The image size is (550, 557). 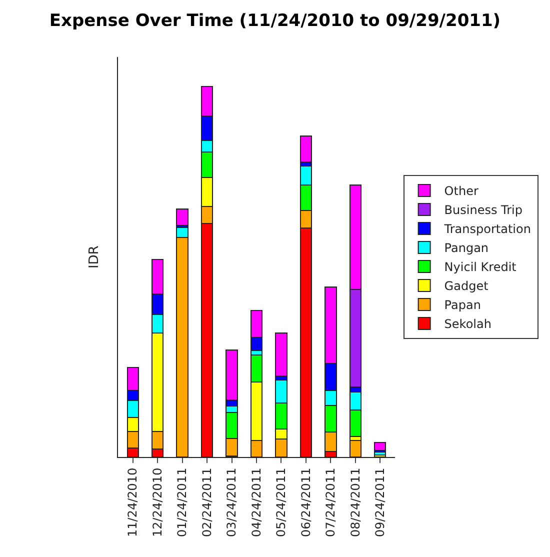 What do you see at coordinates (182, 502) in the screenshot?
I see `x-tick-label: 01/24/2011` at bounding box center [182, 502].